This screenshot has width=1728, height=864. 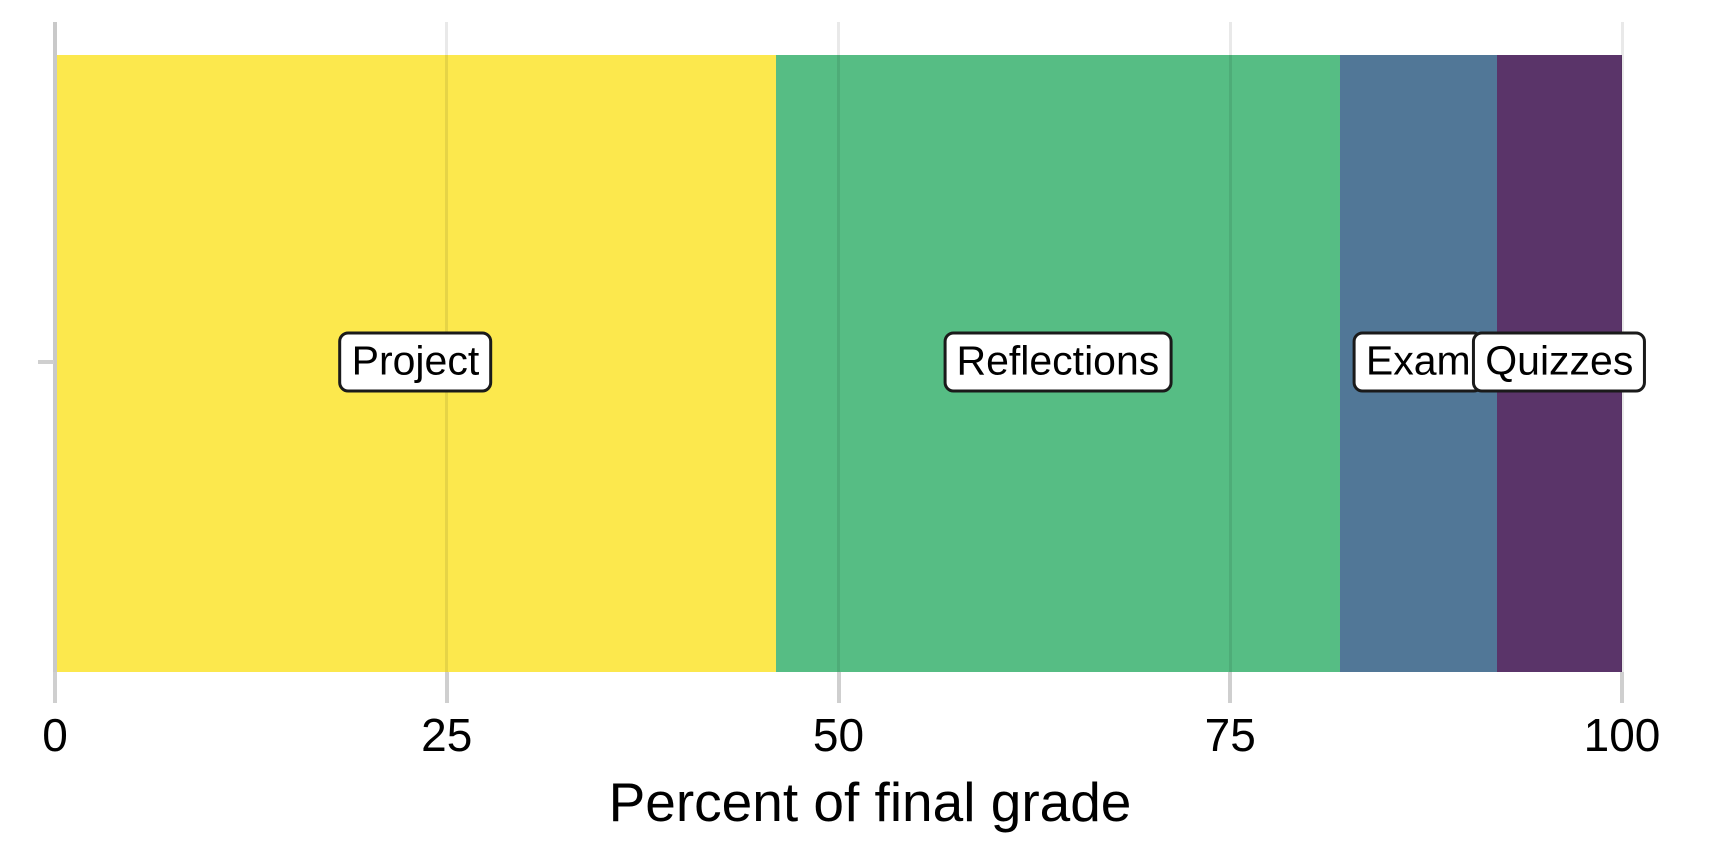 What do you see at coordinates (1622, 735) in the screenshot?
I see `x-tick-label-100: 100` at bounding box center [1622, 735].